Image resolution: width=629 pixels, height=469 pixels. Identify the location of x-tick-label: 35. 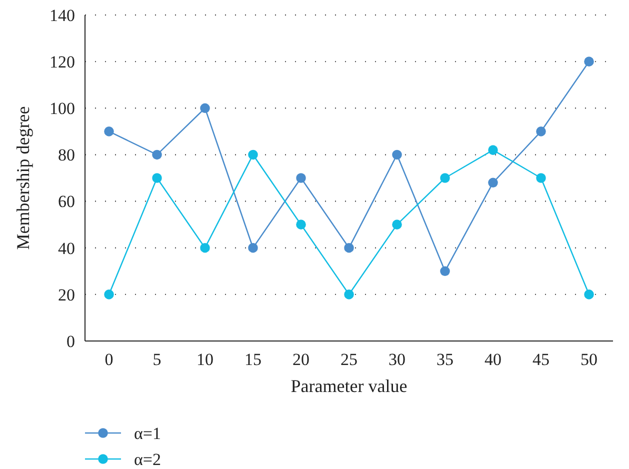
(445, 359).